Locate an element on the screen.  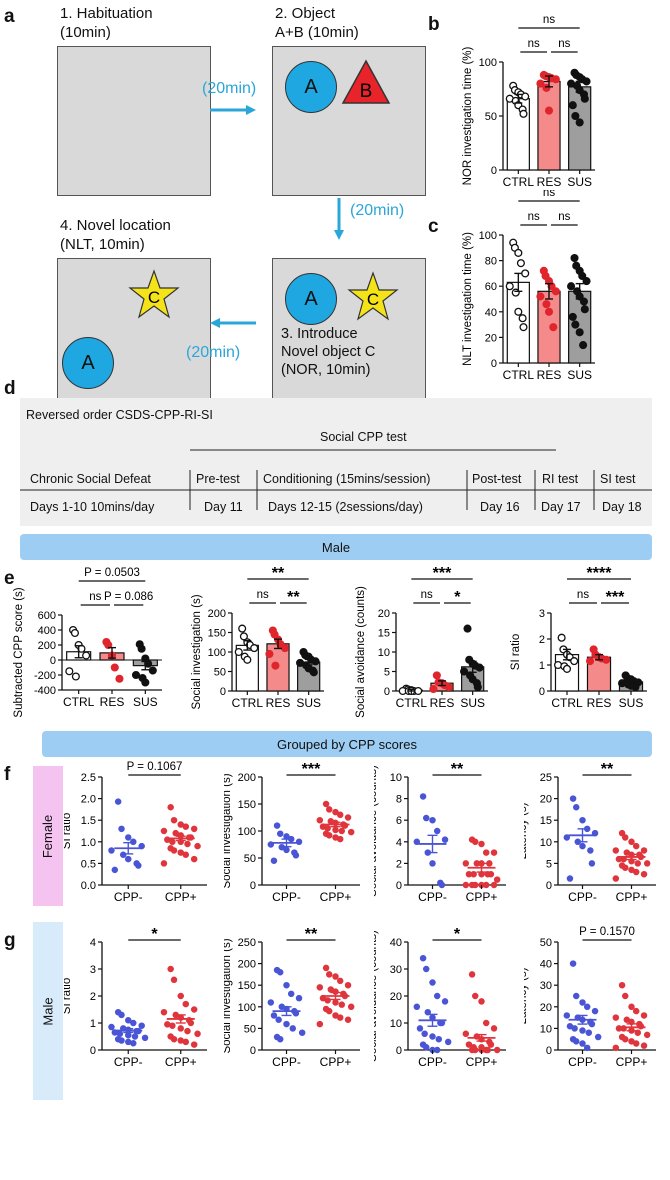
y-tick-label: 20 is located at coordinates (396, 997).